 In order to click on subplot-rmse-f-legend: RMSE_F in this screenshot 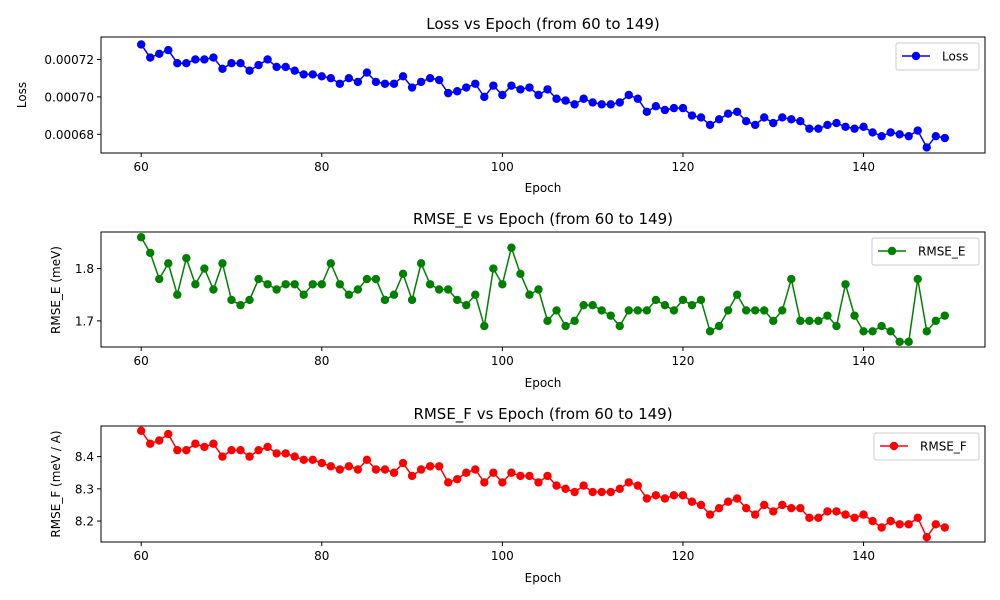, I will do `click(926, 446)`.